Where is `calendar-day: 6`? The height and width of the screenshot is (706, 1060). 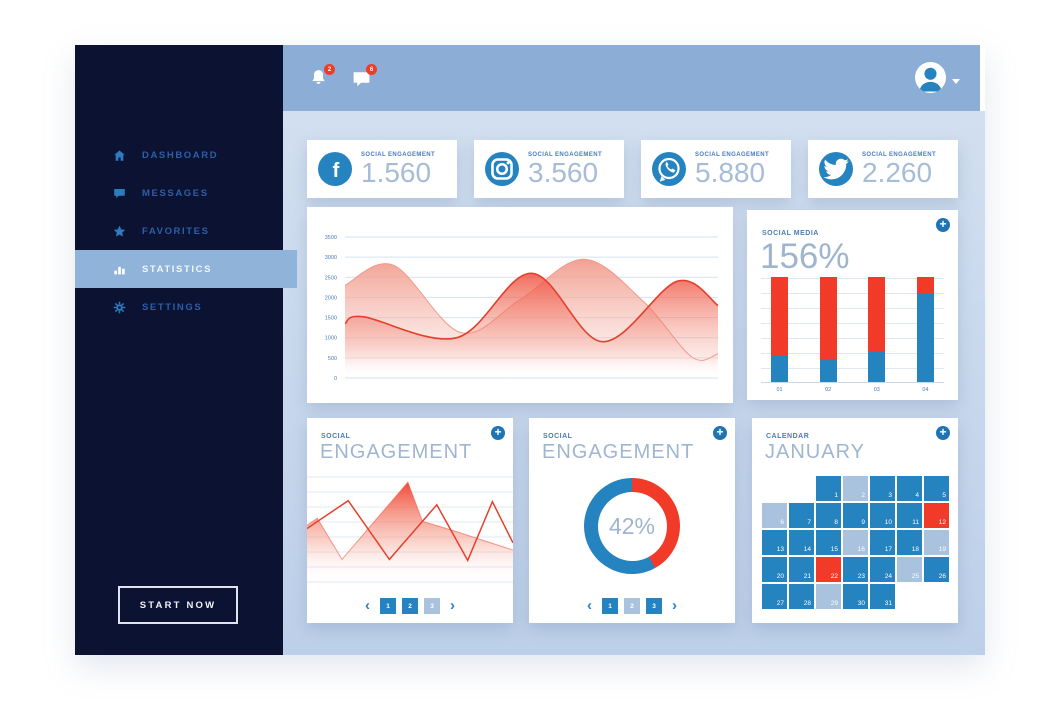 calendar-day: 6 is located at coordinates (774, 515).